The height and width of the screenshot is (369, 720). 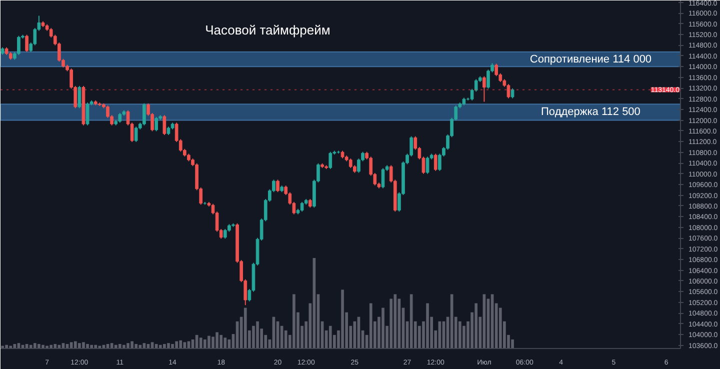 I want to click on text: Часовой таймфрейм, so click(x=267, y=30).